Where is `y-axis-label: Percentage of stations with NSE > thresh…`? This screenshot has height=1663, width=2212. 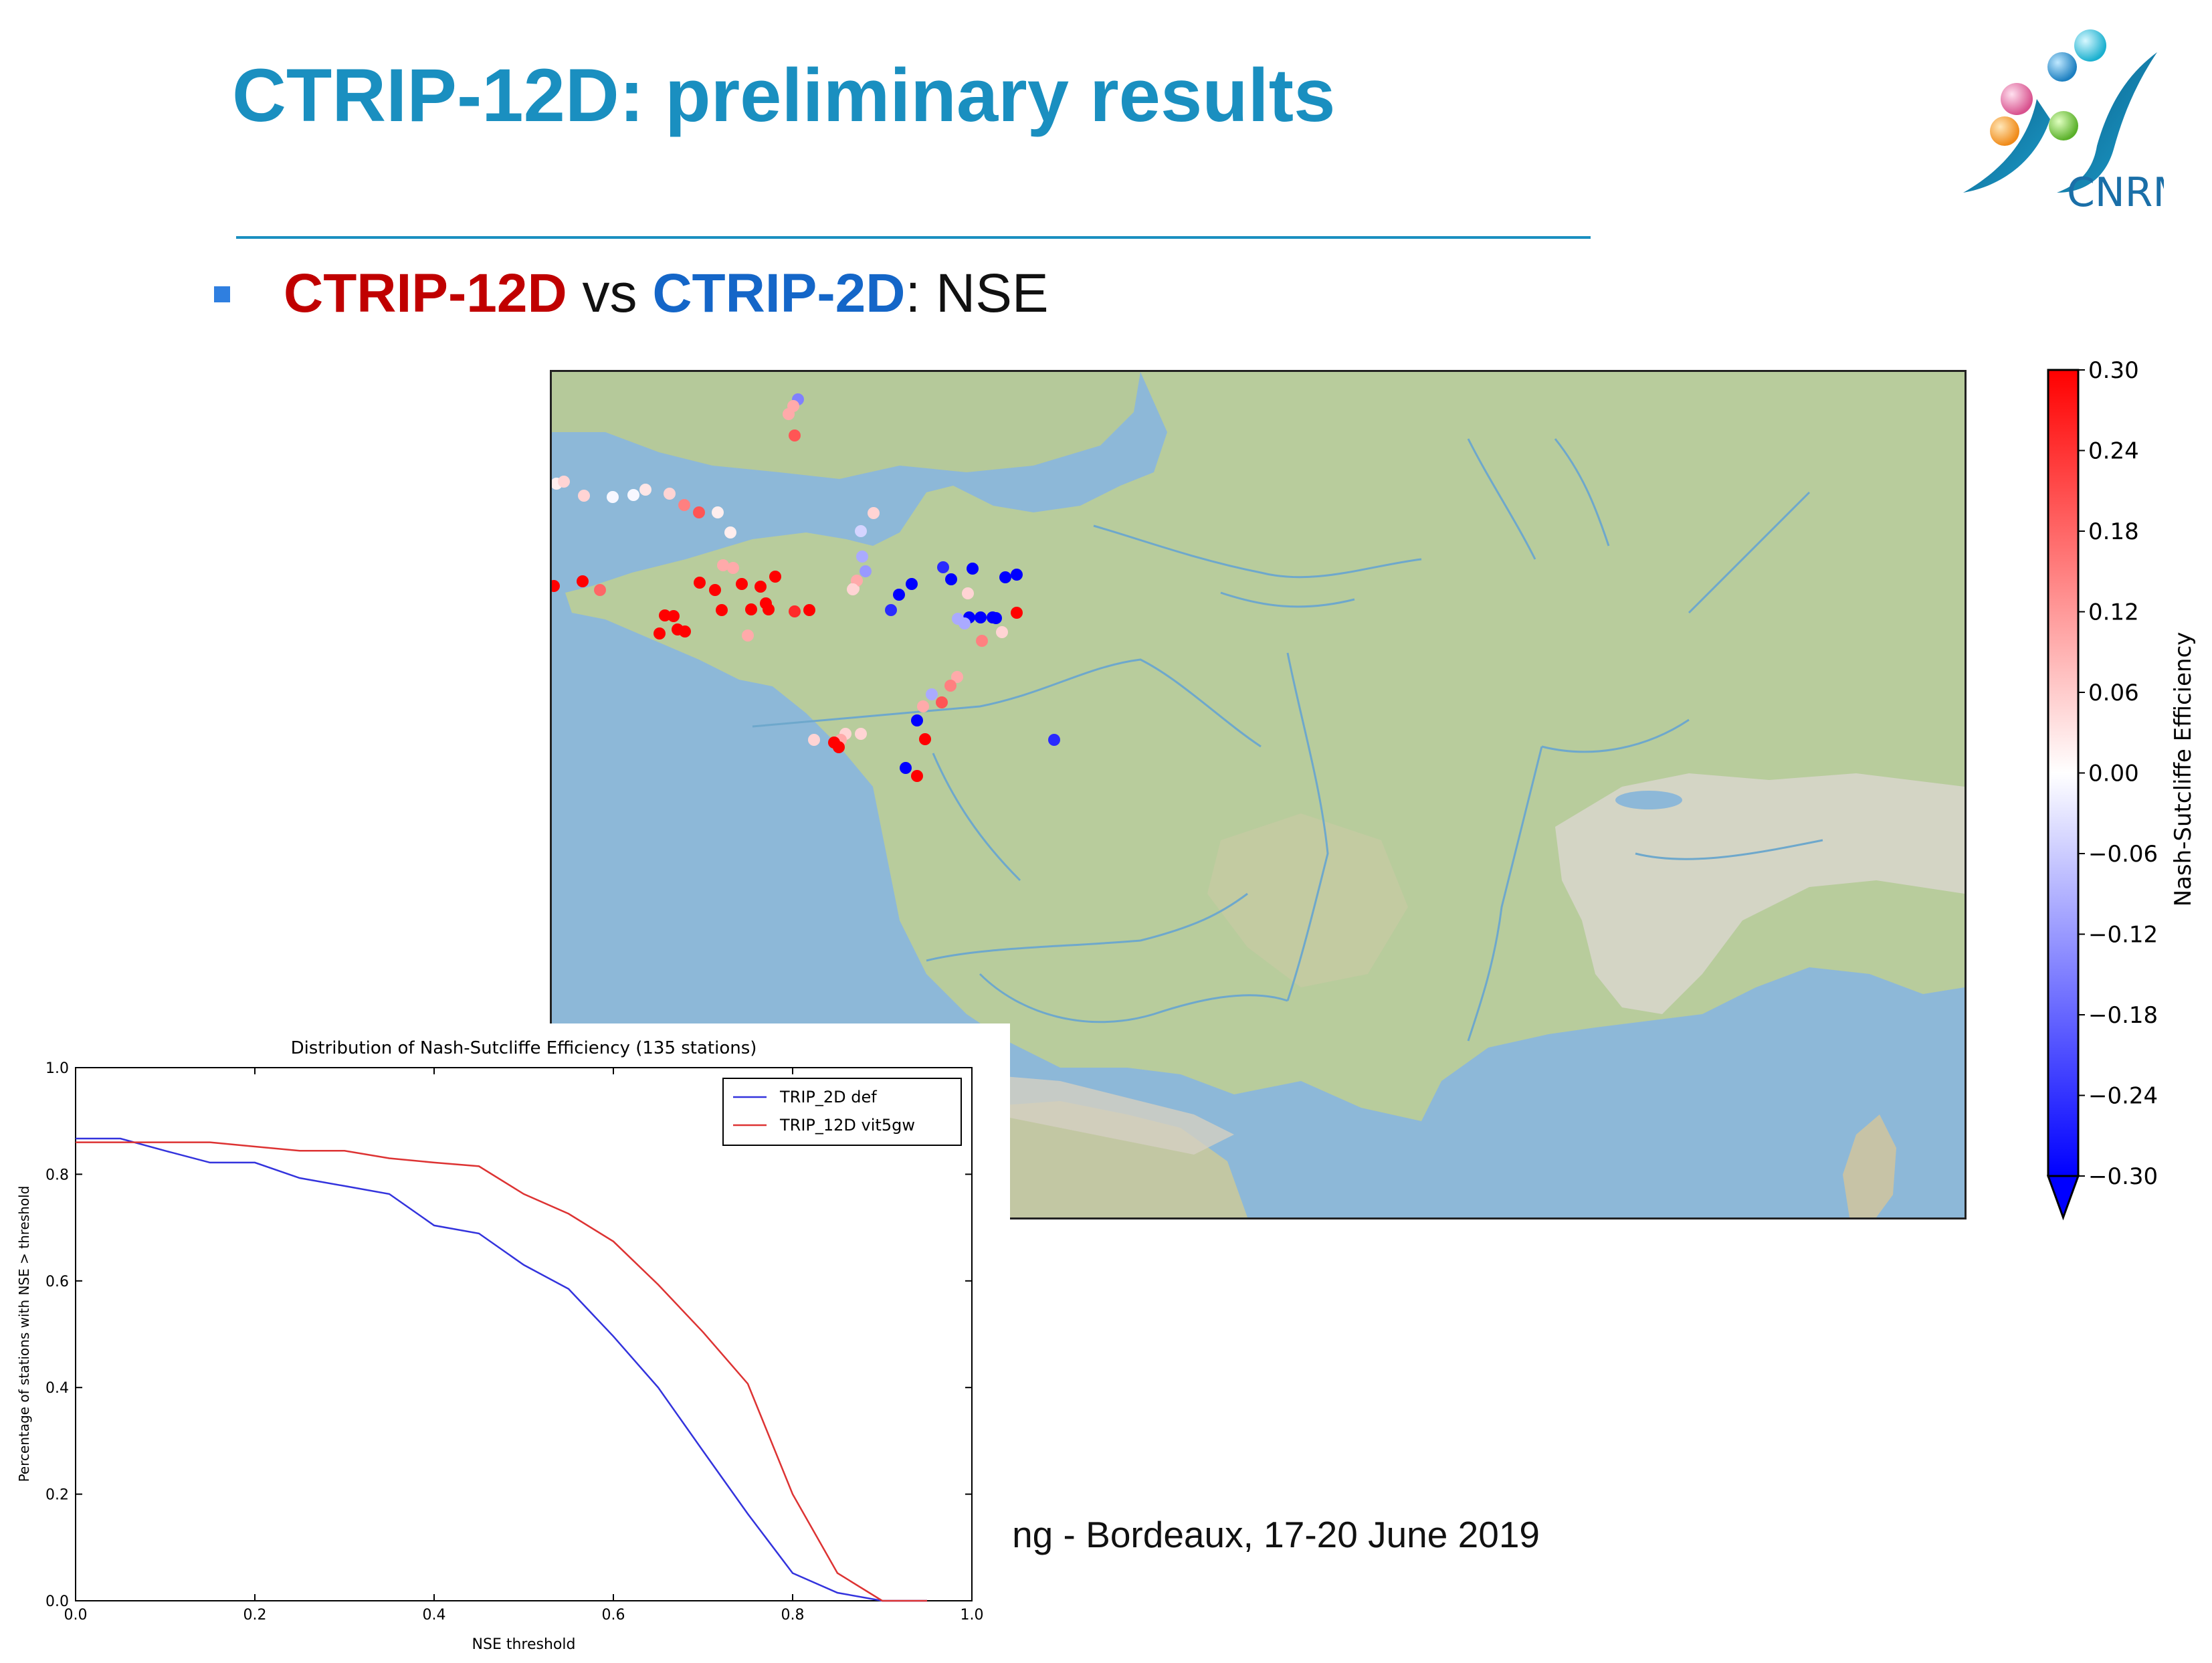
y-axis-label: Percentage of stations with NSE > thresh… is located at coordinates (24, 1334).